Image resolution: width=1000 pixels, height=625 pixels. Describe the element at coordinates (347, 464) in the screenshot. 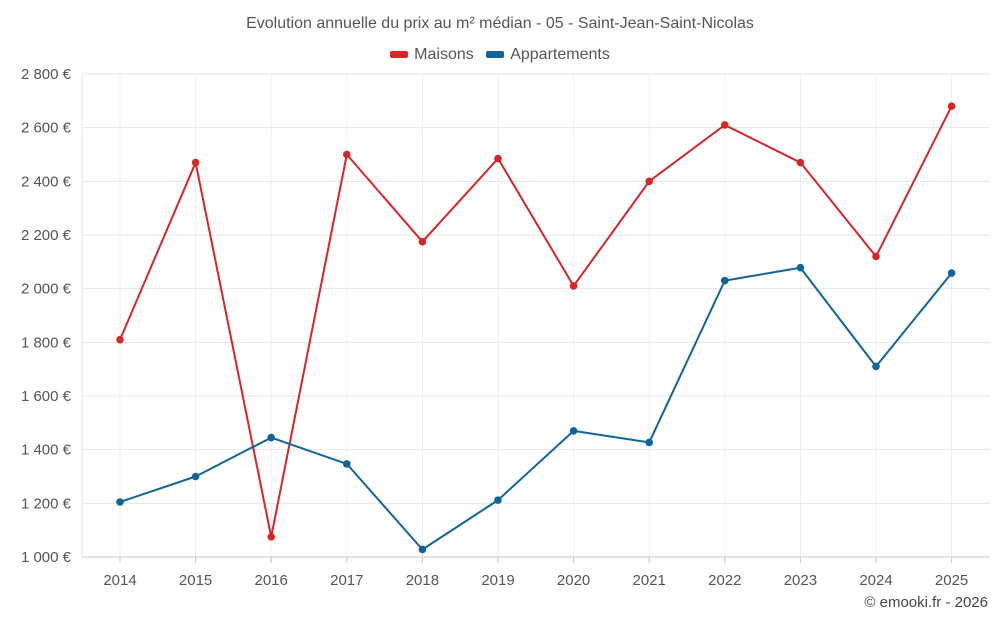

I see `data-point-appartements-2017` at that location.